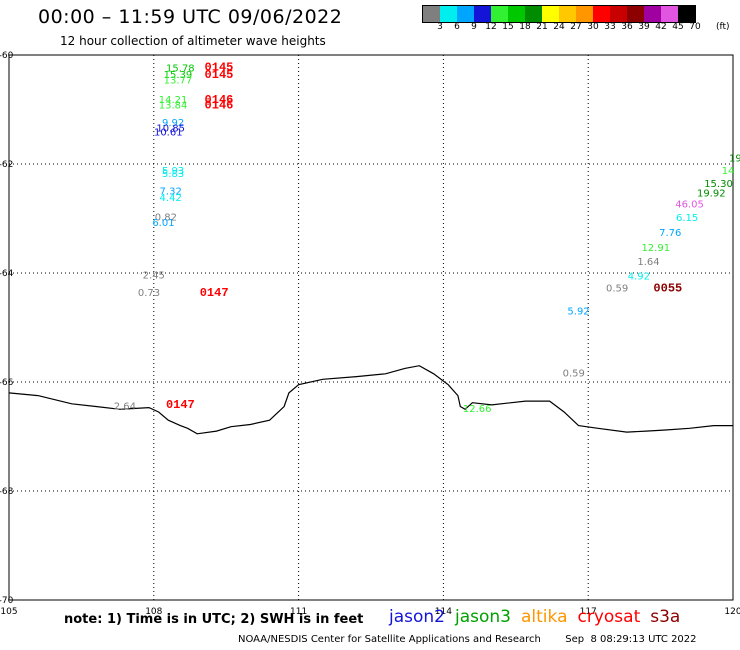 This screenshot has width=740, height=650. I want to click on wave-height-label: 12.66, so click(477, 409).